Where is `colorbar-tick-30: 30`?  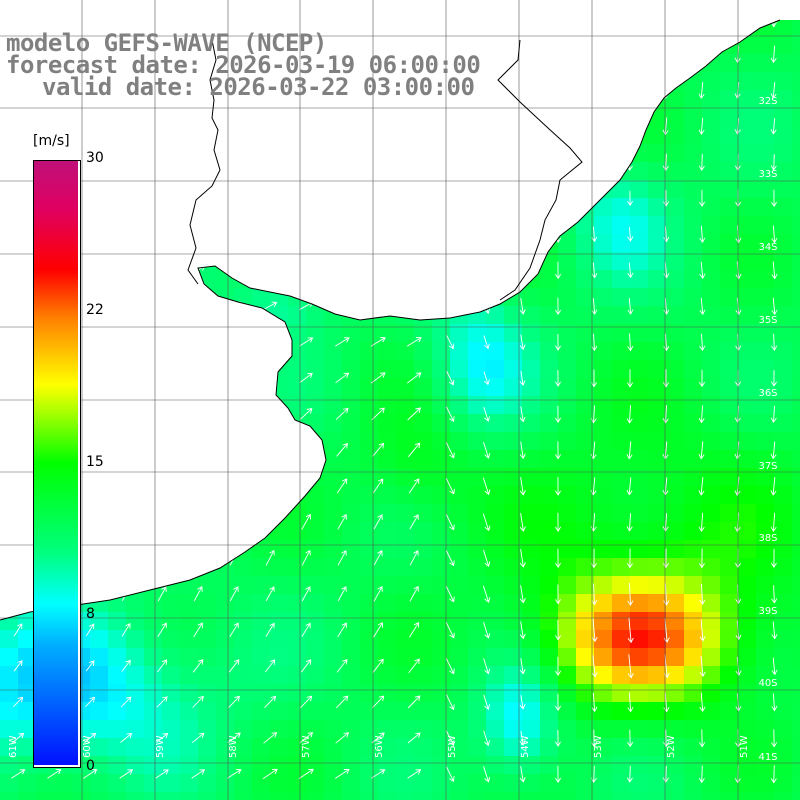
colorbar-tick-30: 30 is located at coordinates (95, 158).